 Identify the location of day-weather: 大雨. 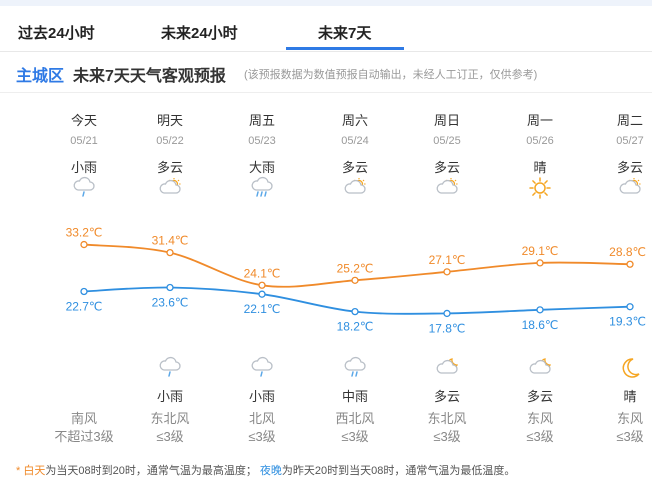
(261, 167).